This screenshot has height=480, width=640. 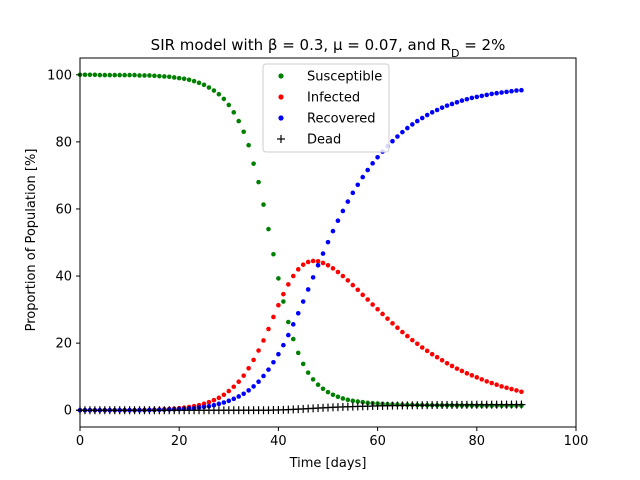 I want to click on x-tick-label: 60, so click(x=377, y=441).